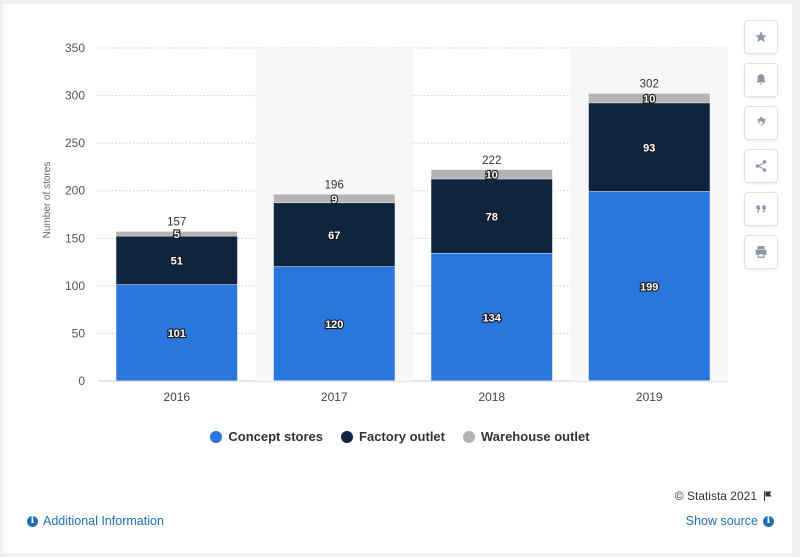  Describe the element at coordinates (176, 397) in the screenshot. I see `x-tick-label: 2016` at that location.